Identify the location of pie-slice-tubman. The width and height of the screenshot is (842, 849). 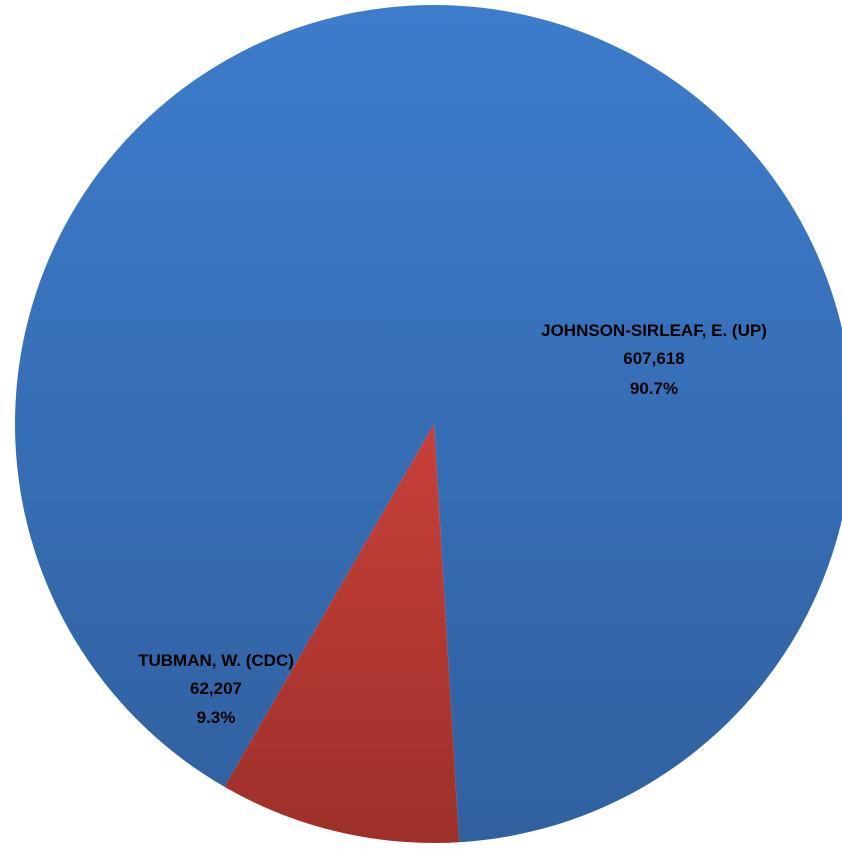
(342, 633).